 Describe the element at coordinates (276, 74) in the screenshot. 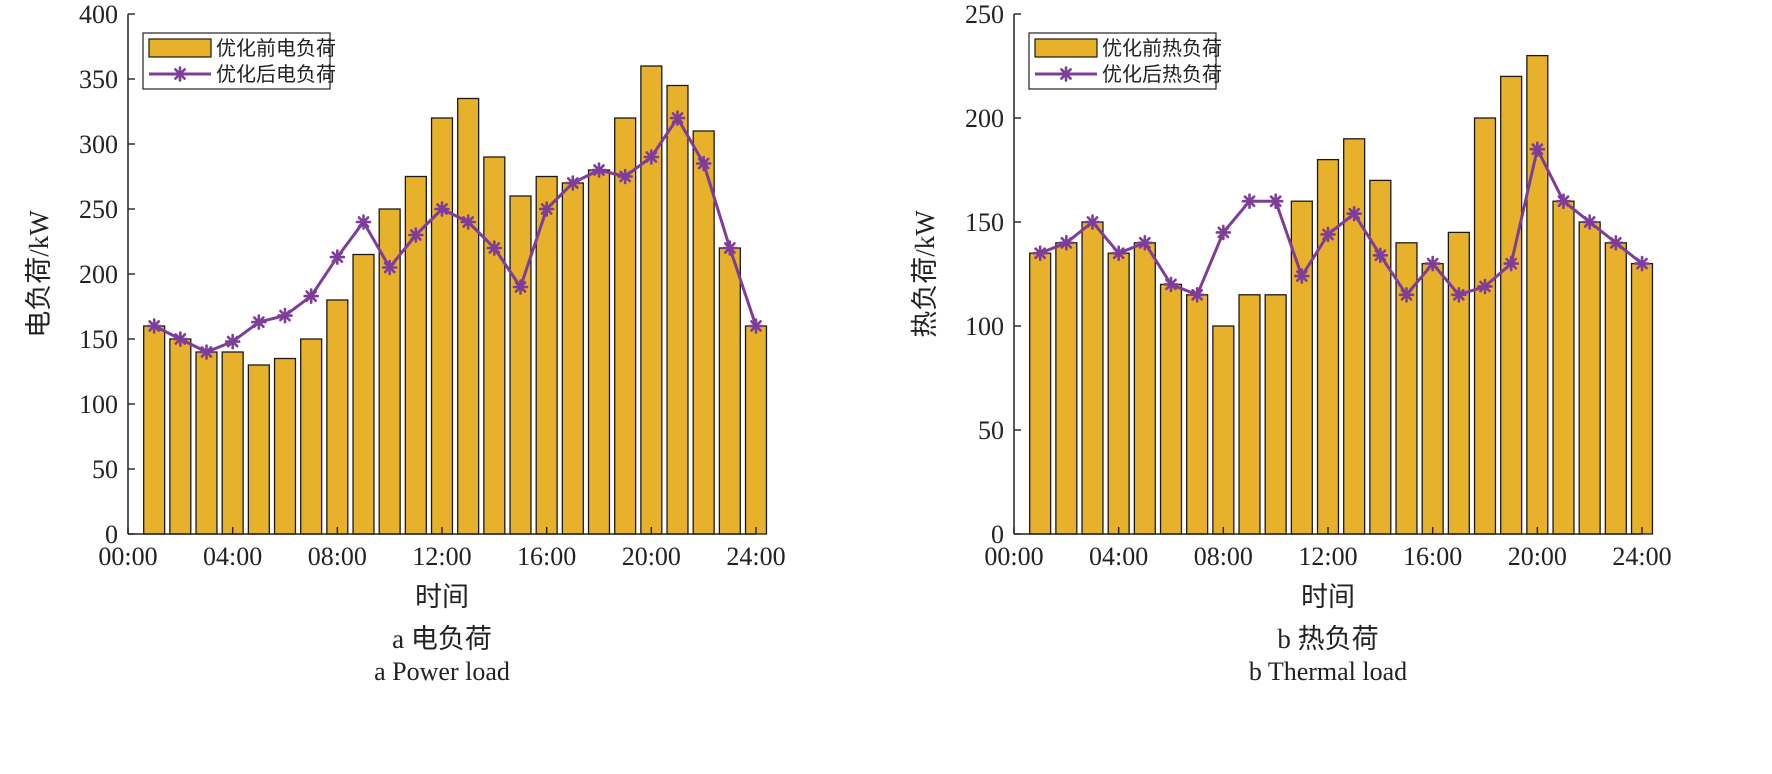

I see `power-legend-label-line: 优化后电负荷` at that location.